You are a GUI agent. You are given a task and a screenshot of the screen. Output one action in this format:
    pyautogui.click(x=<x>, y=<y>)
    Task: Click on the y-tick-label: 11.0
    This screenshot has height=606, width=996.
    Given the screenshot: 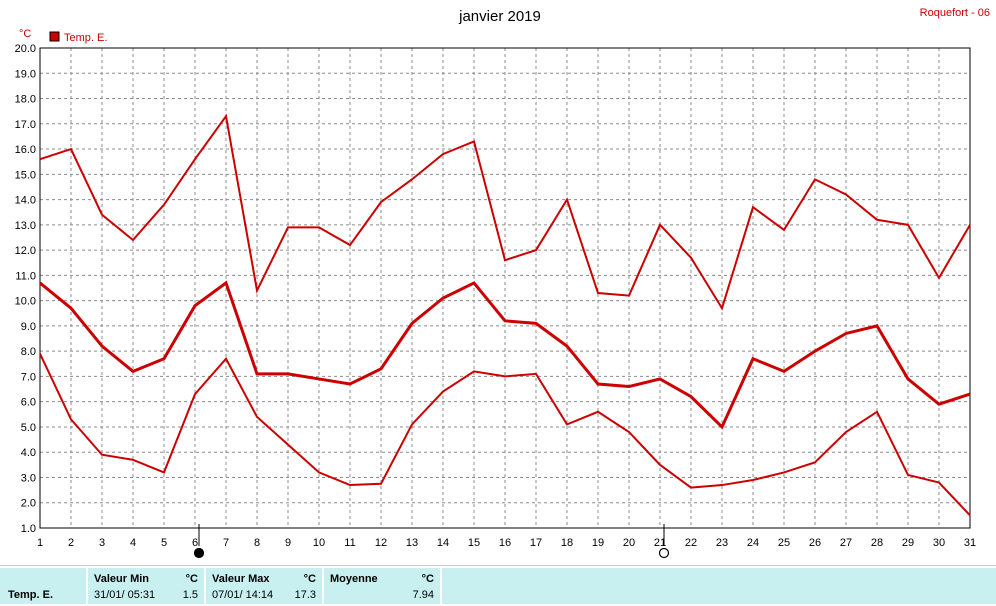 What is the action you would take?
    pyautogui.click(x=25, y=276)
    